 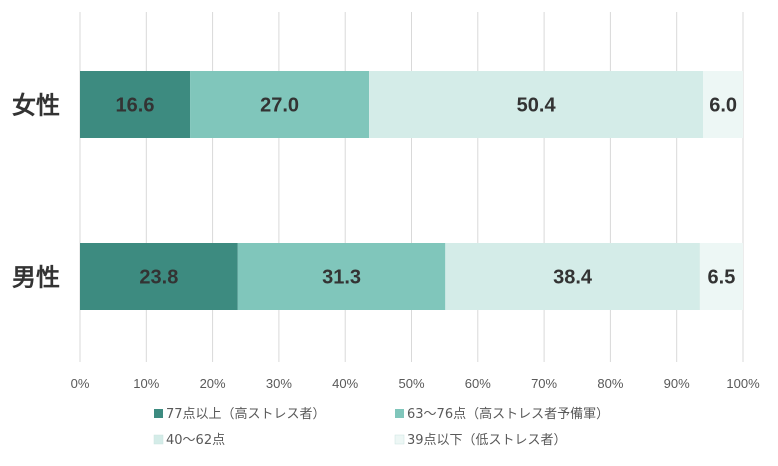 What do you see at coordinates (246, 414) in the screenshot?
I see `legend-label: 77点以上（高ストレス者）` at bounding box center [246, 414].